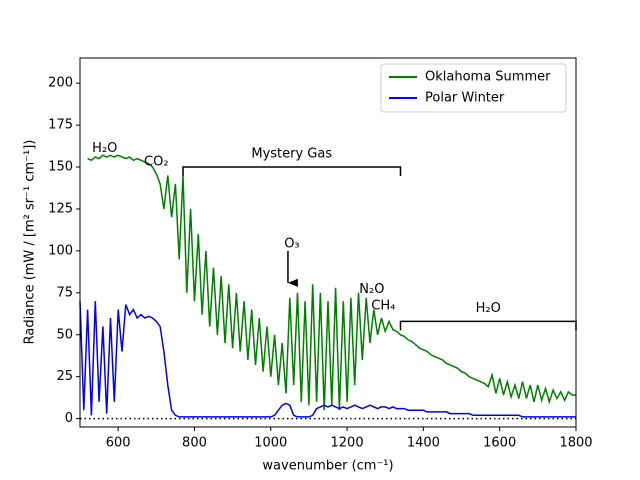 The width and height of the screenshot is (640, 480). Describe the element at coordinates (60, 125) in the screenshot. I see `y-tick-label: 175` at that location.